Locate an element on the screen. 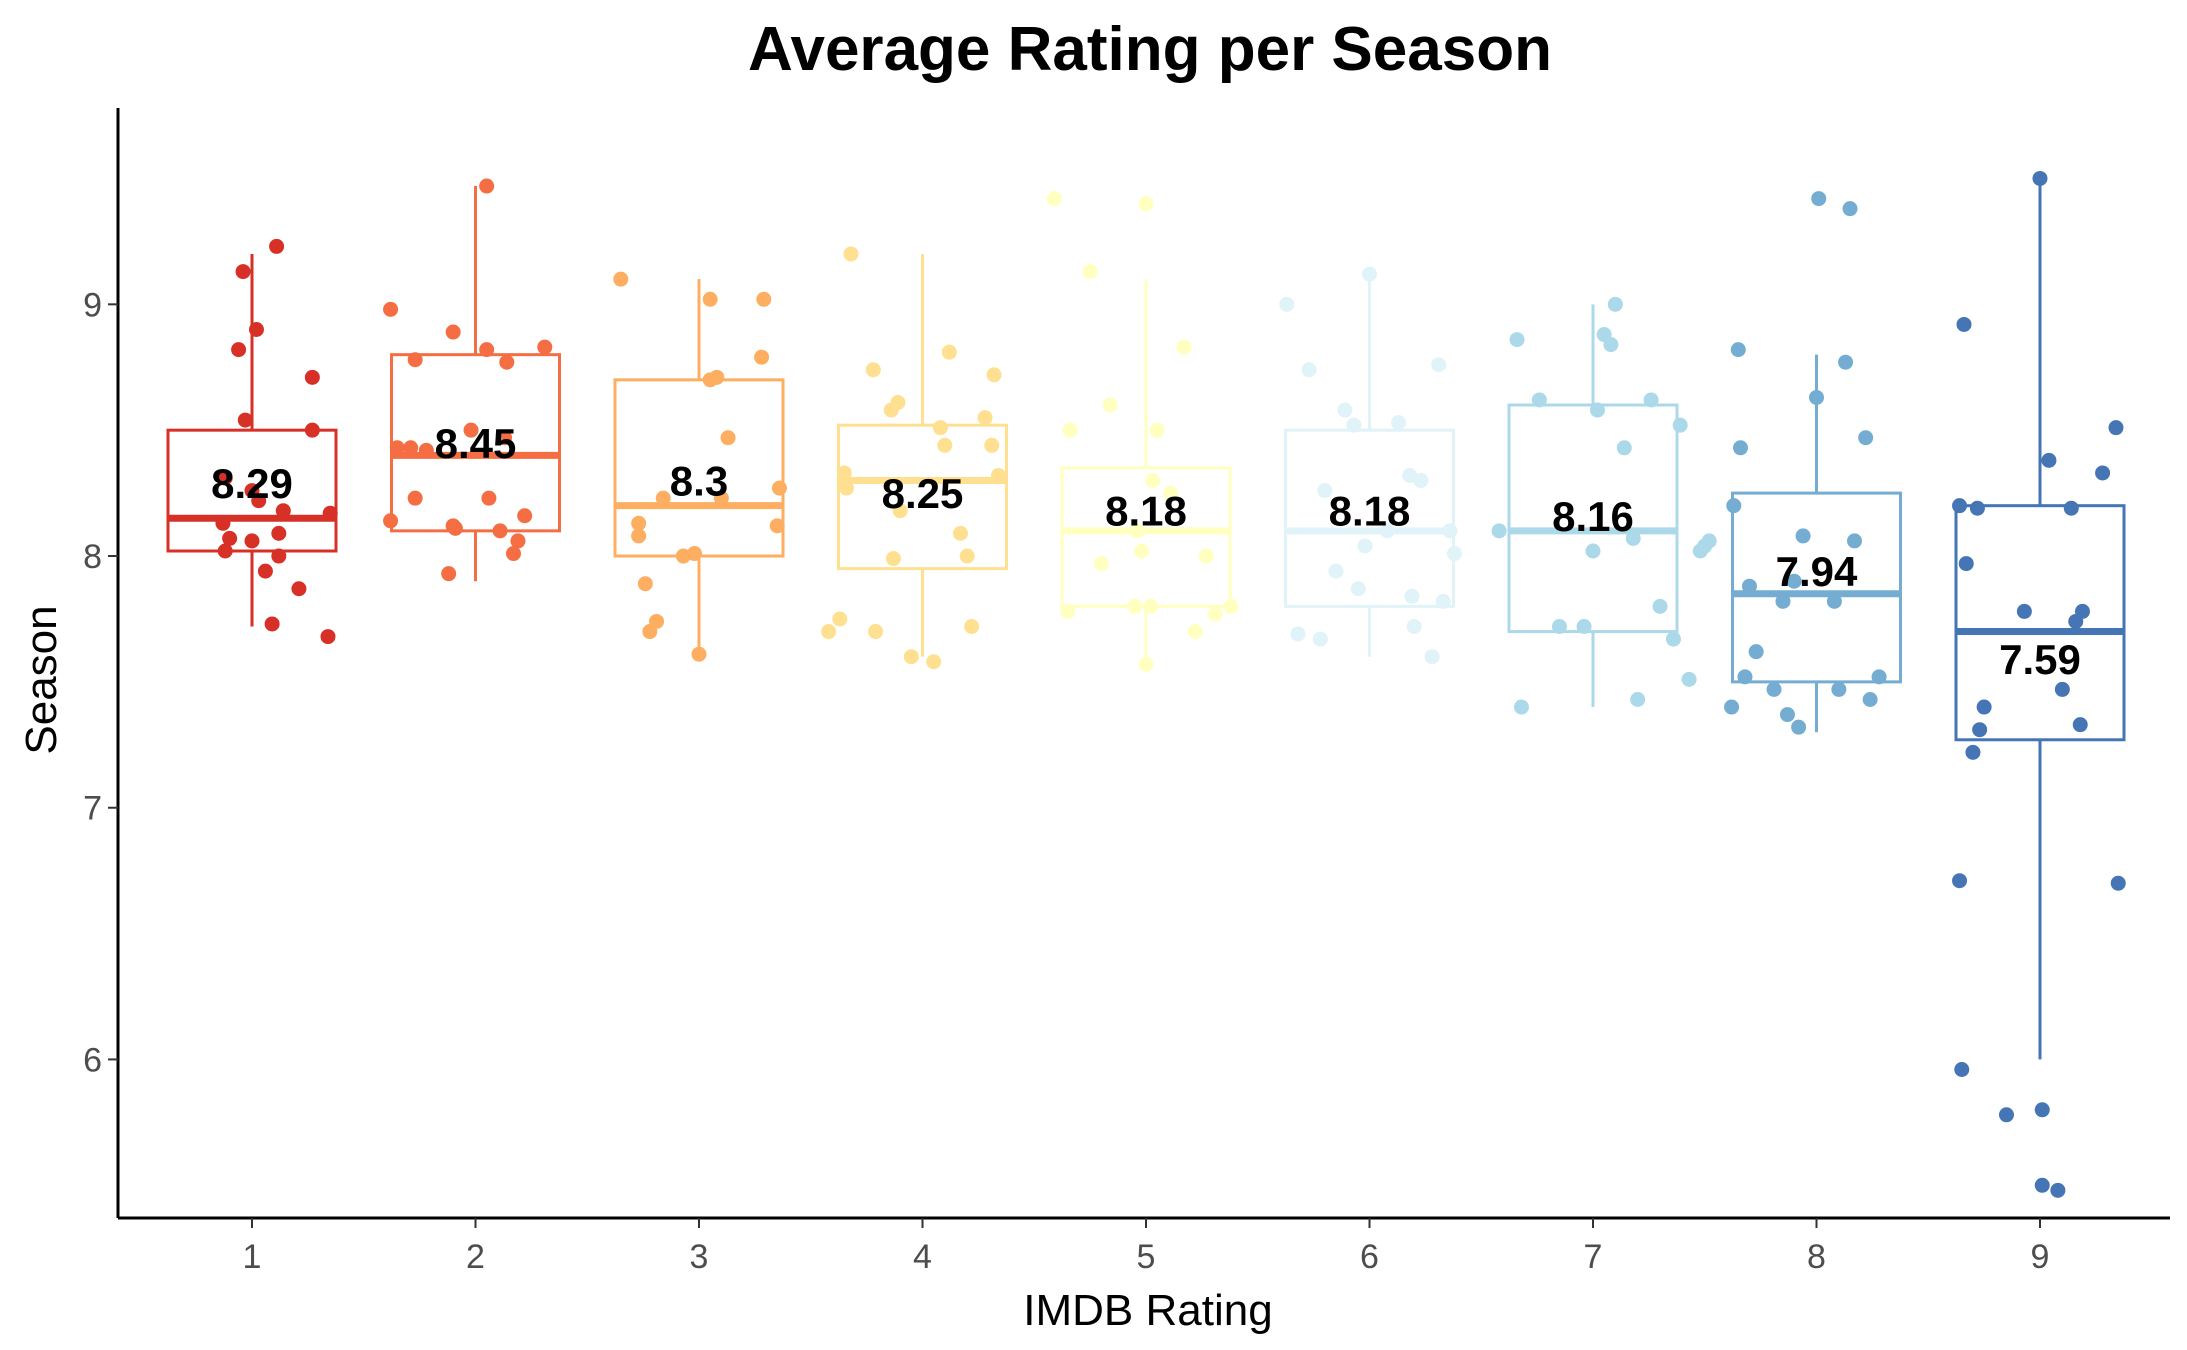  x-axis-title: IMDB Rating is located at coordinates (1147, 1310).